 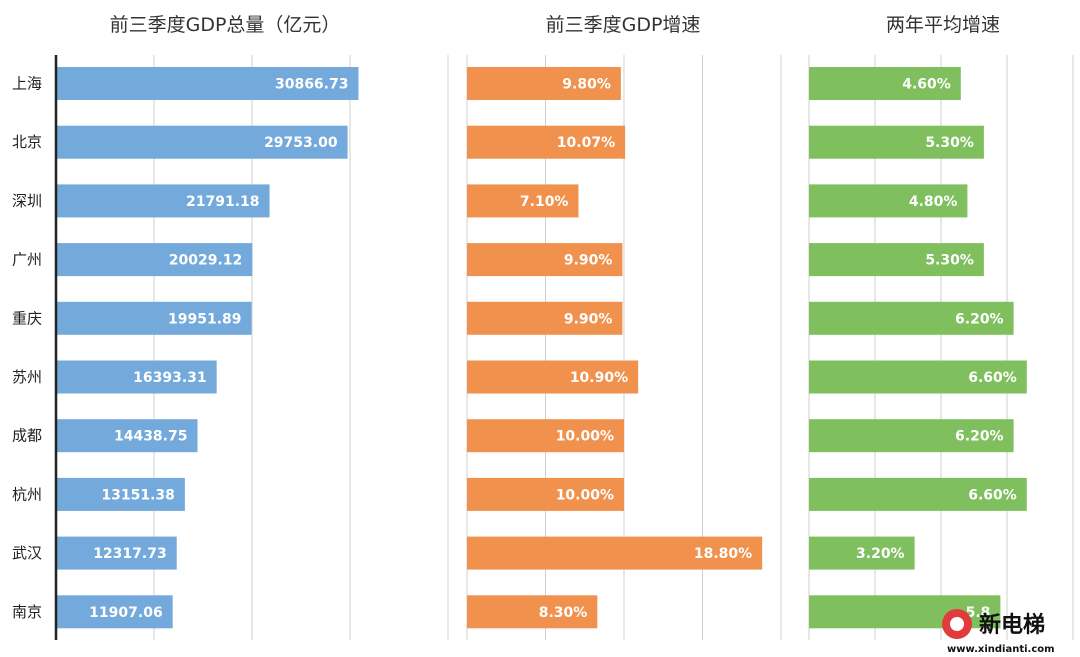 What do you see at coordinates (27, 436) in the screenshot?
I see `category-label: 成都` at bounding box center [27, 436].